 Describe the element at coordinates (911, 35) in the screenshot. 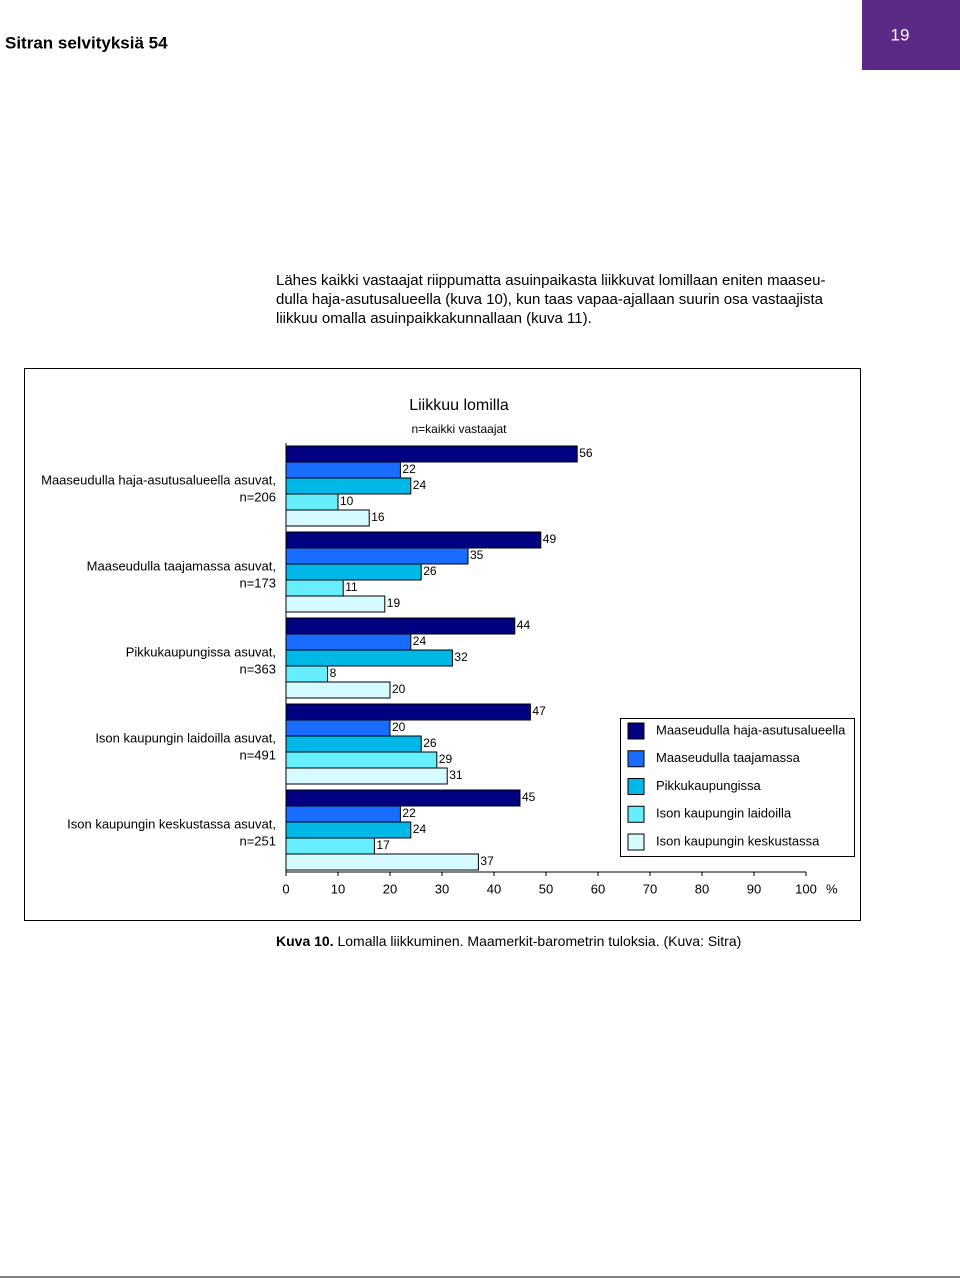

I see `page-box` at that location.